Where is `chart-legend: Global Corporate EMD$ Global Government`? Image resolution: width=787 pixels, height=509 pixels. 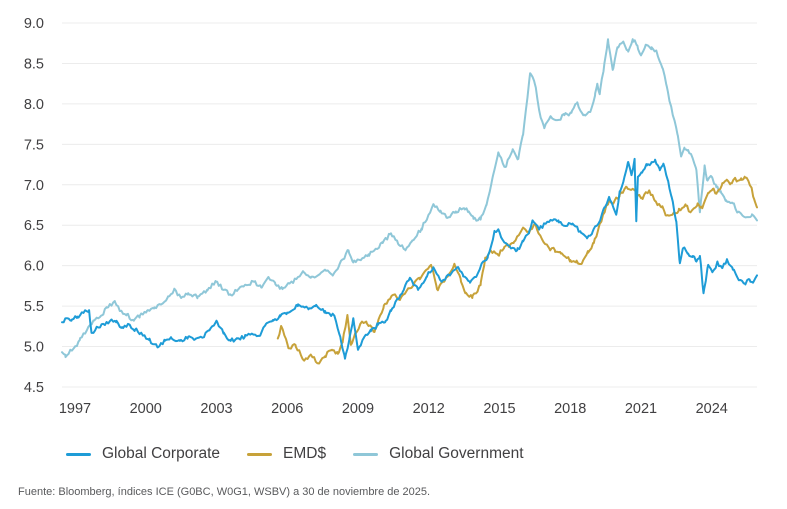 chart-legend: Global Corporate EMD$ Global Government is located at coordinates (295, 454).